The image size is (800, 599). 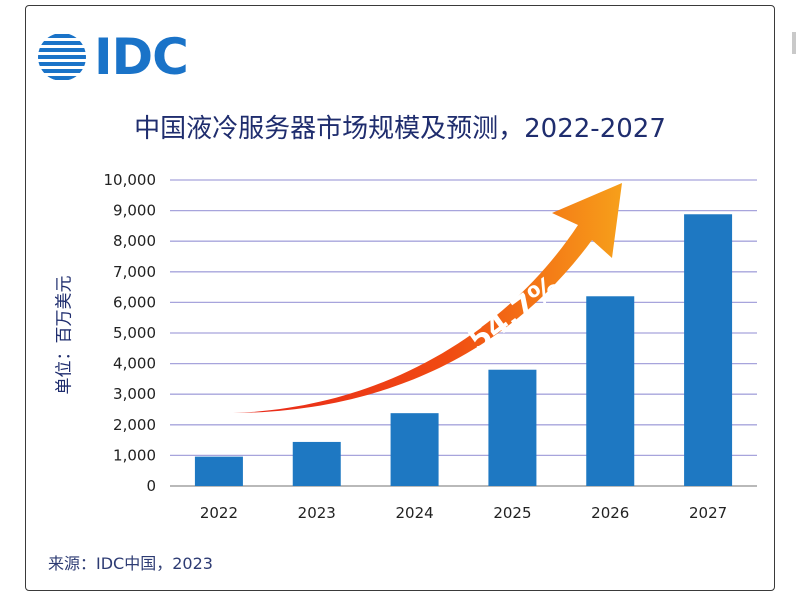 What do you see at coordinates (708, 513) in the screenshot?
I see `x-tick-label: 2027` at bounding box center [708, 513].